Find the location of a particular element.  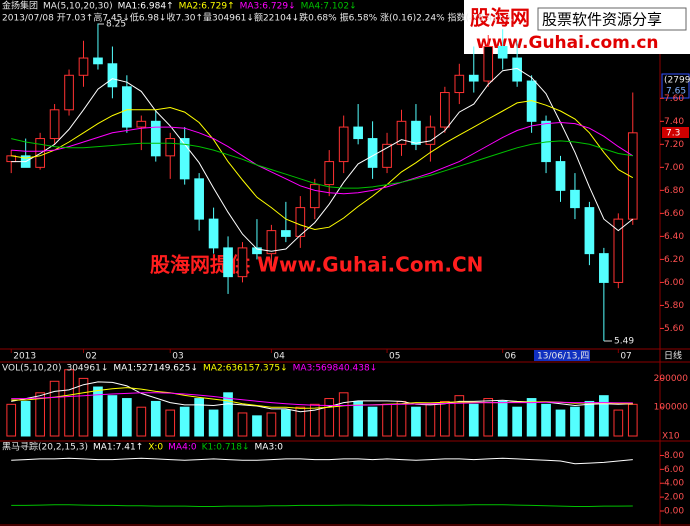

panel-header: MA1:7.41↑ is located at coordinates (118, 448).